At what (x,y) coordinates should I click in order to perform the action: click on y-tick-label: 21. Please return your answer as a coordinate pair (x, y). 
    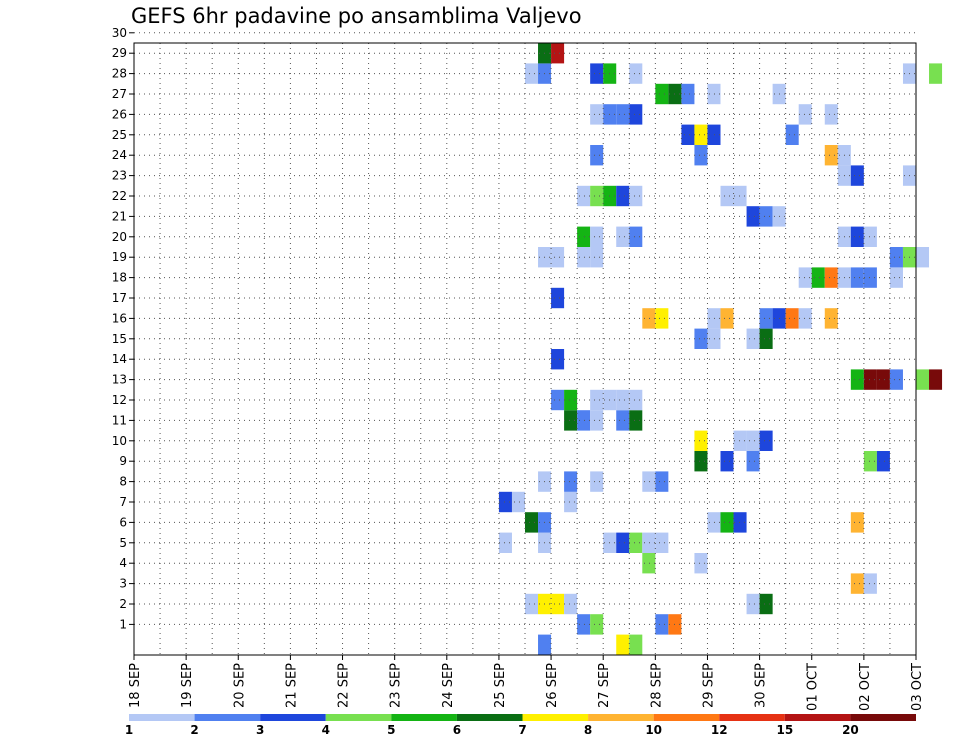
    Looking at the image, I should click on (119, 216).